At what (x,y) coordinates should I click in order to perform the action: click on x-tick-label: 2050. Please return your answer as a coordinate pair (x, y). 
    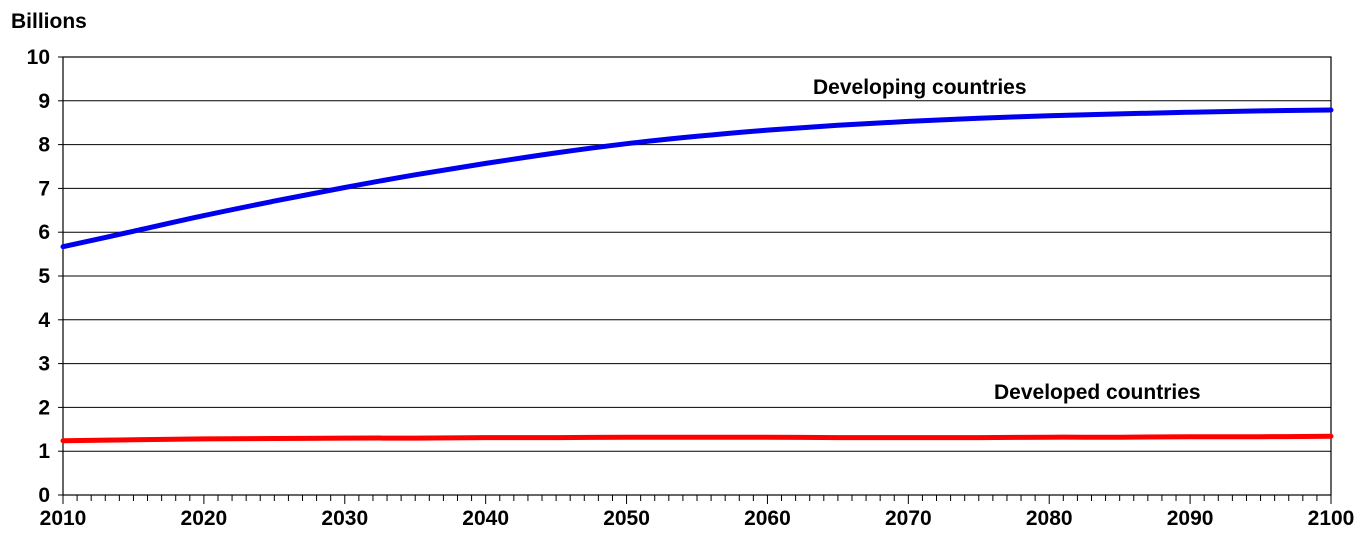
    Looking at the image, I should click on (626, 518).